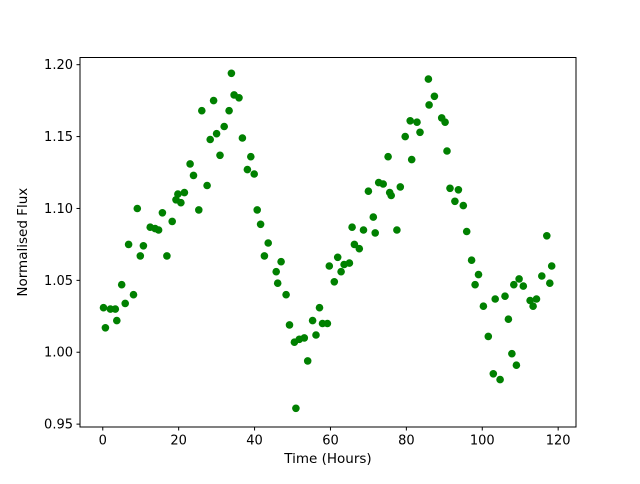  I want to click on y-tick-label: 1.00, so click(58, 353).